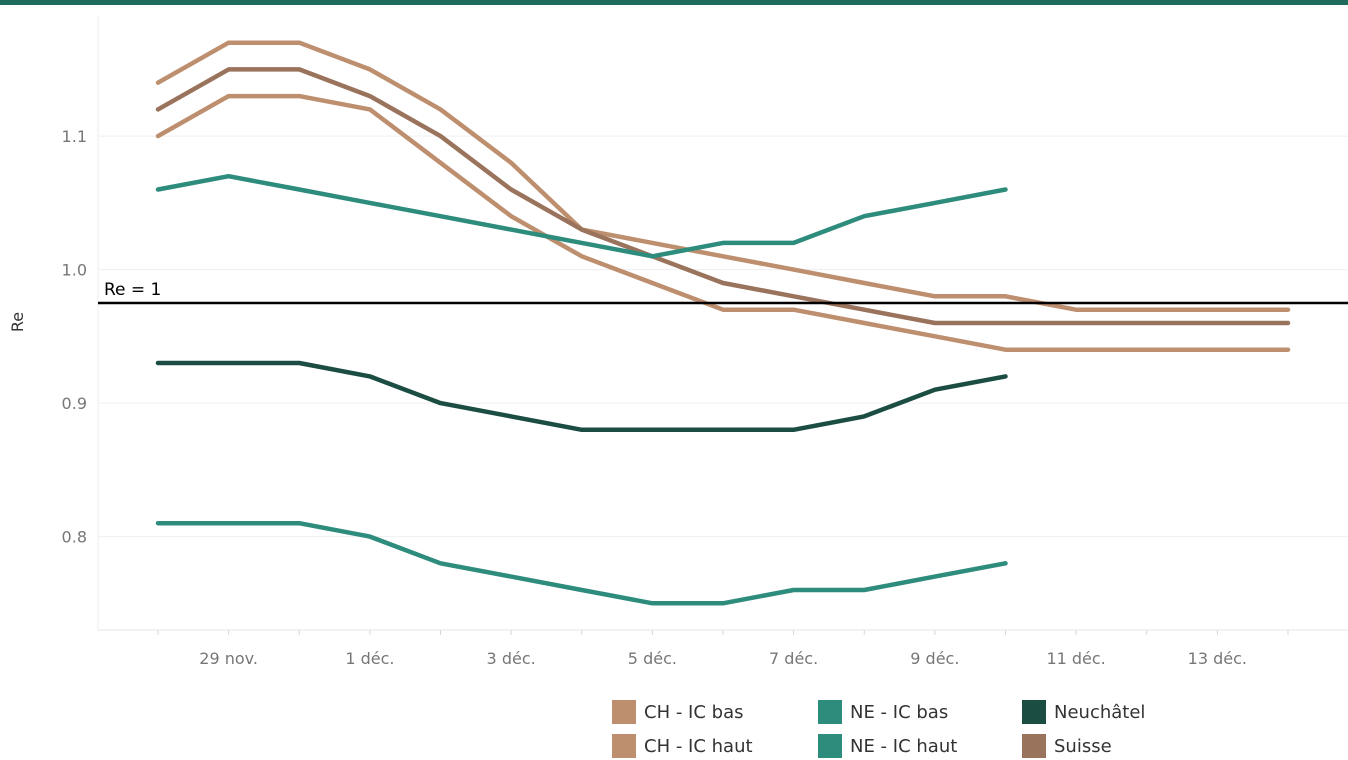 Image resolution: width=1348 pixels, height=760 pixels. I want to click on legend-item: Neuchâtel, so click(1083, 712).